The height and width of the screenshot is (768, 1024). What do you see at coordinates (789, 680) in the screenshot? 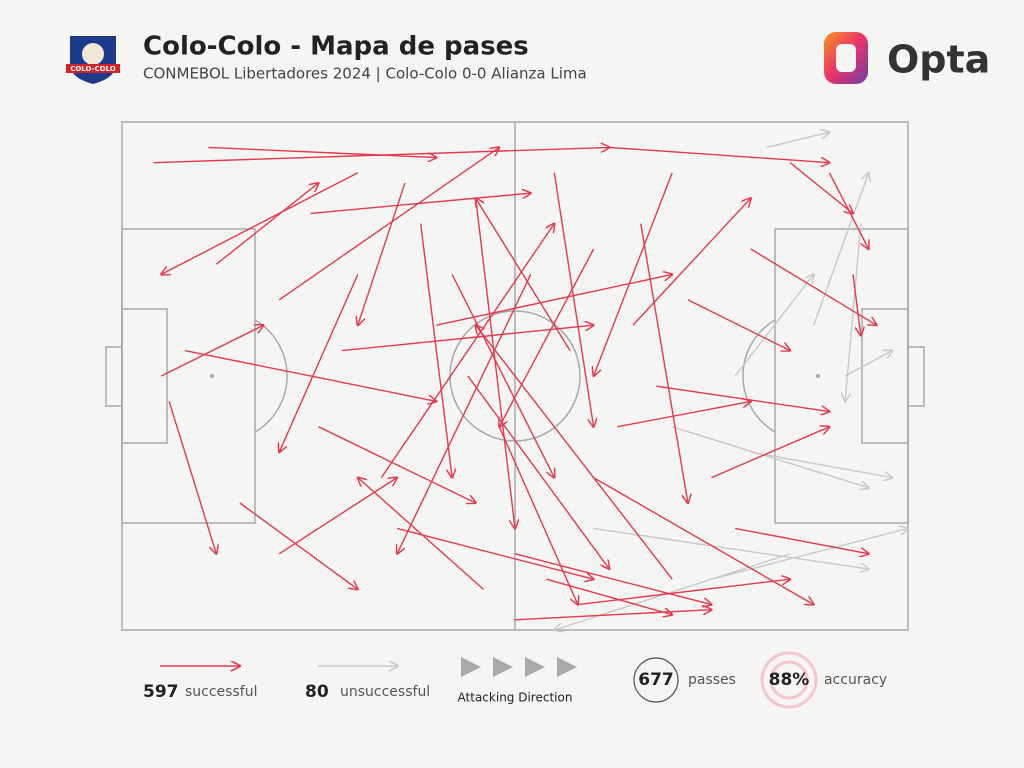
I see `accuracy-value: 88%` at bounding box center [789, 680].